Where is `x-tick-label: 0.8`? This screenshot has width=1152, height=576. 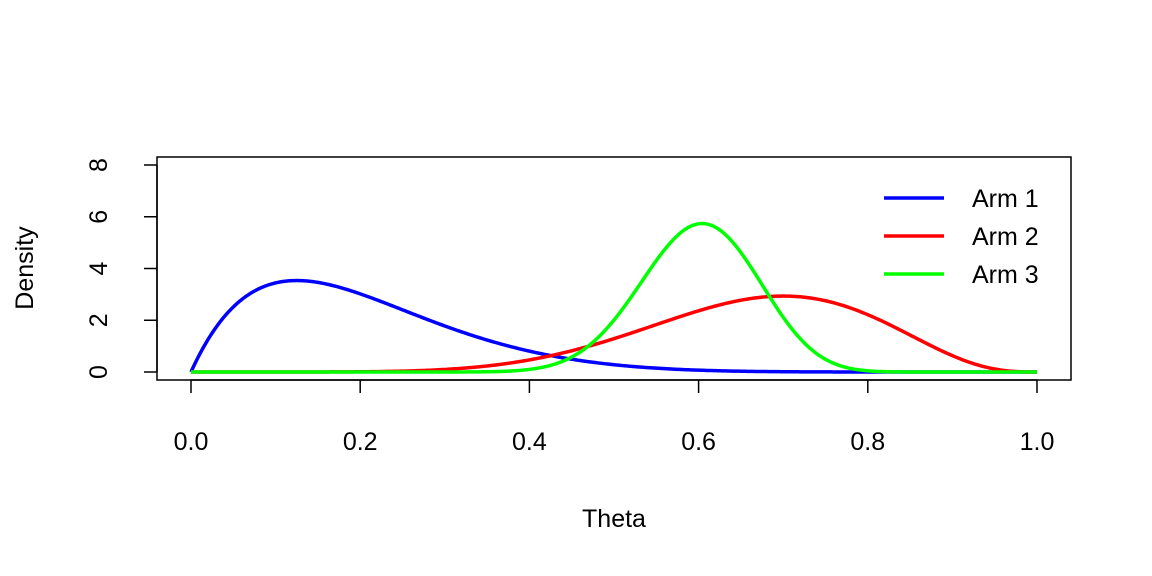 x-tick-label: 0.8 is located at coordinates (867, 442).